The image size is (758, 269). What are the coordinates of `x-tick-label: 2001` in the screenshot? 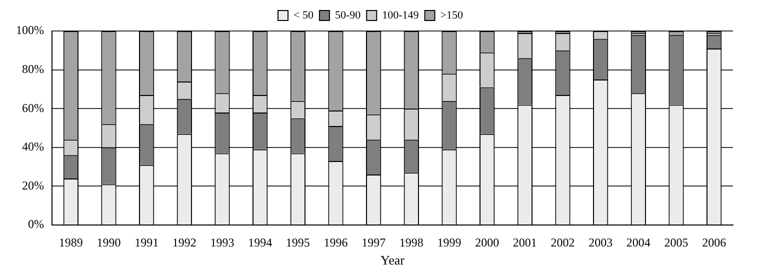 It's located at (524, 242).